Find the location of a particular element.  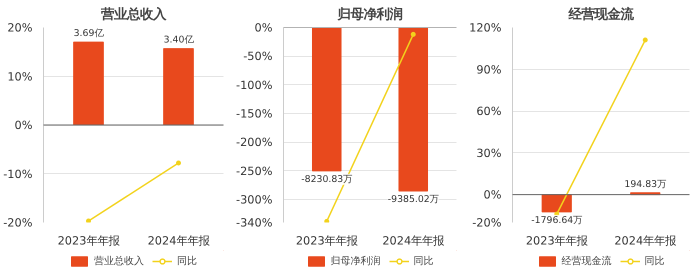

data-label: 194.83万 is located at coordinates (645, 184).